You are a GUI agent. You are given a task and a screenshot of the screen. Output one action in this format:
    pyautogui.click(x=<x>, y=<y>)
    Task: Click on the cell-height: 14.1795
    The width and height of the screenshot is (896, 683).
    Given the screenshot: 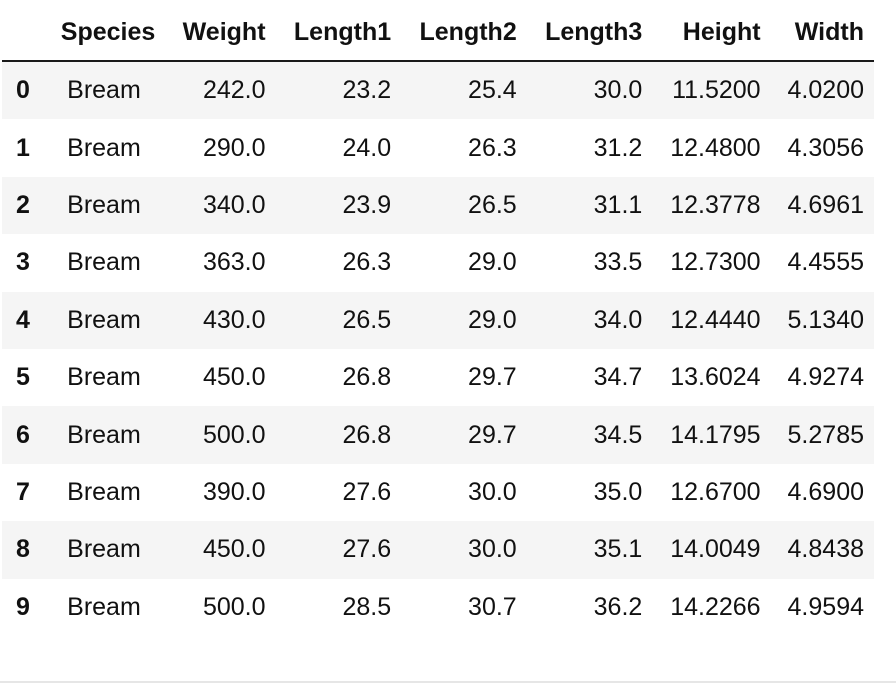 What is the action you would take?
    pyautogui.click(x=715, y=434)
    